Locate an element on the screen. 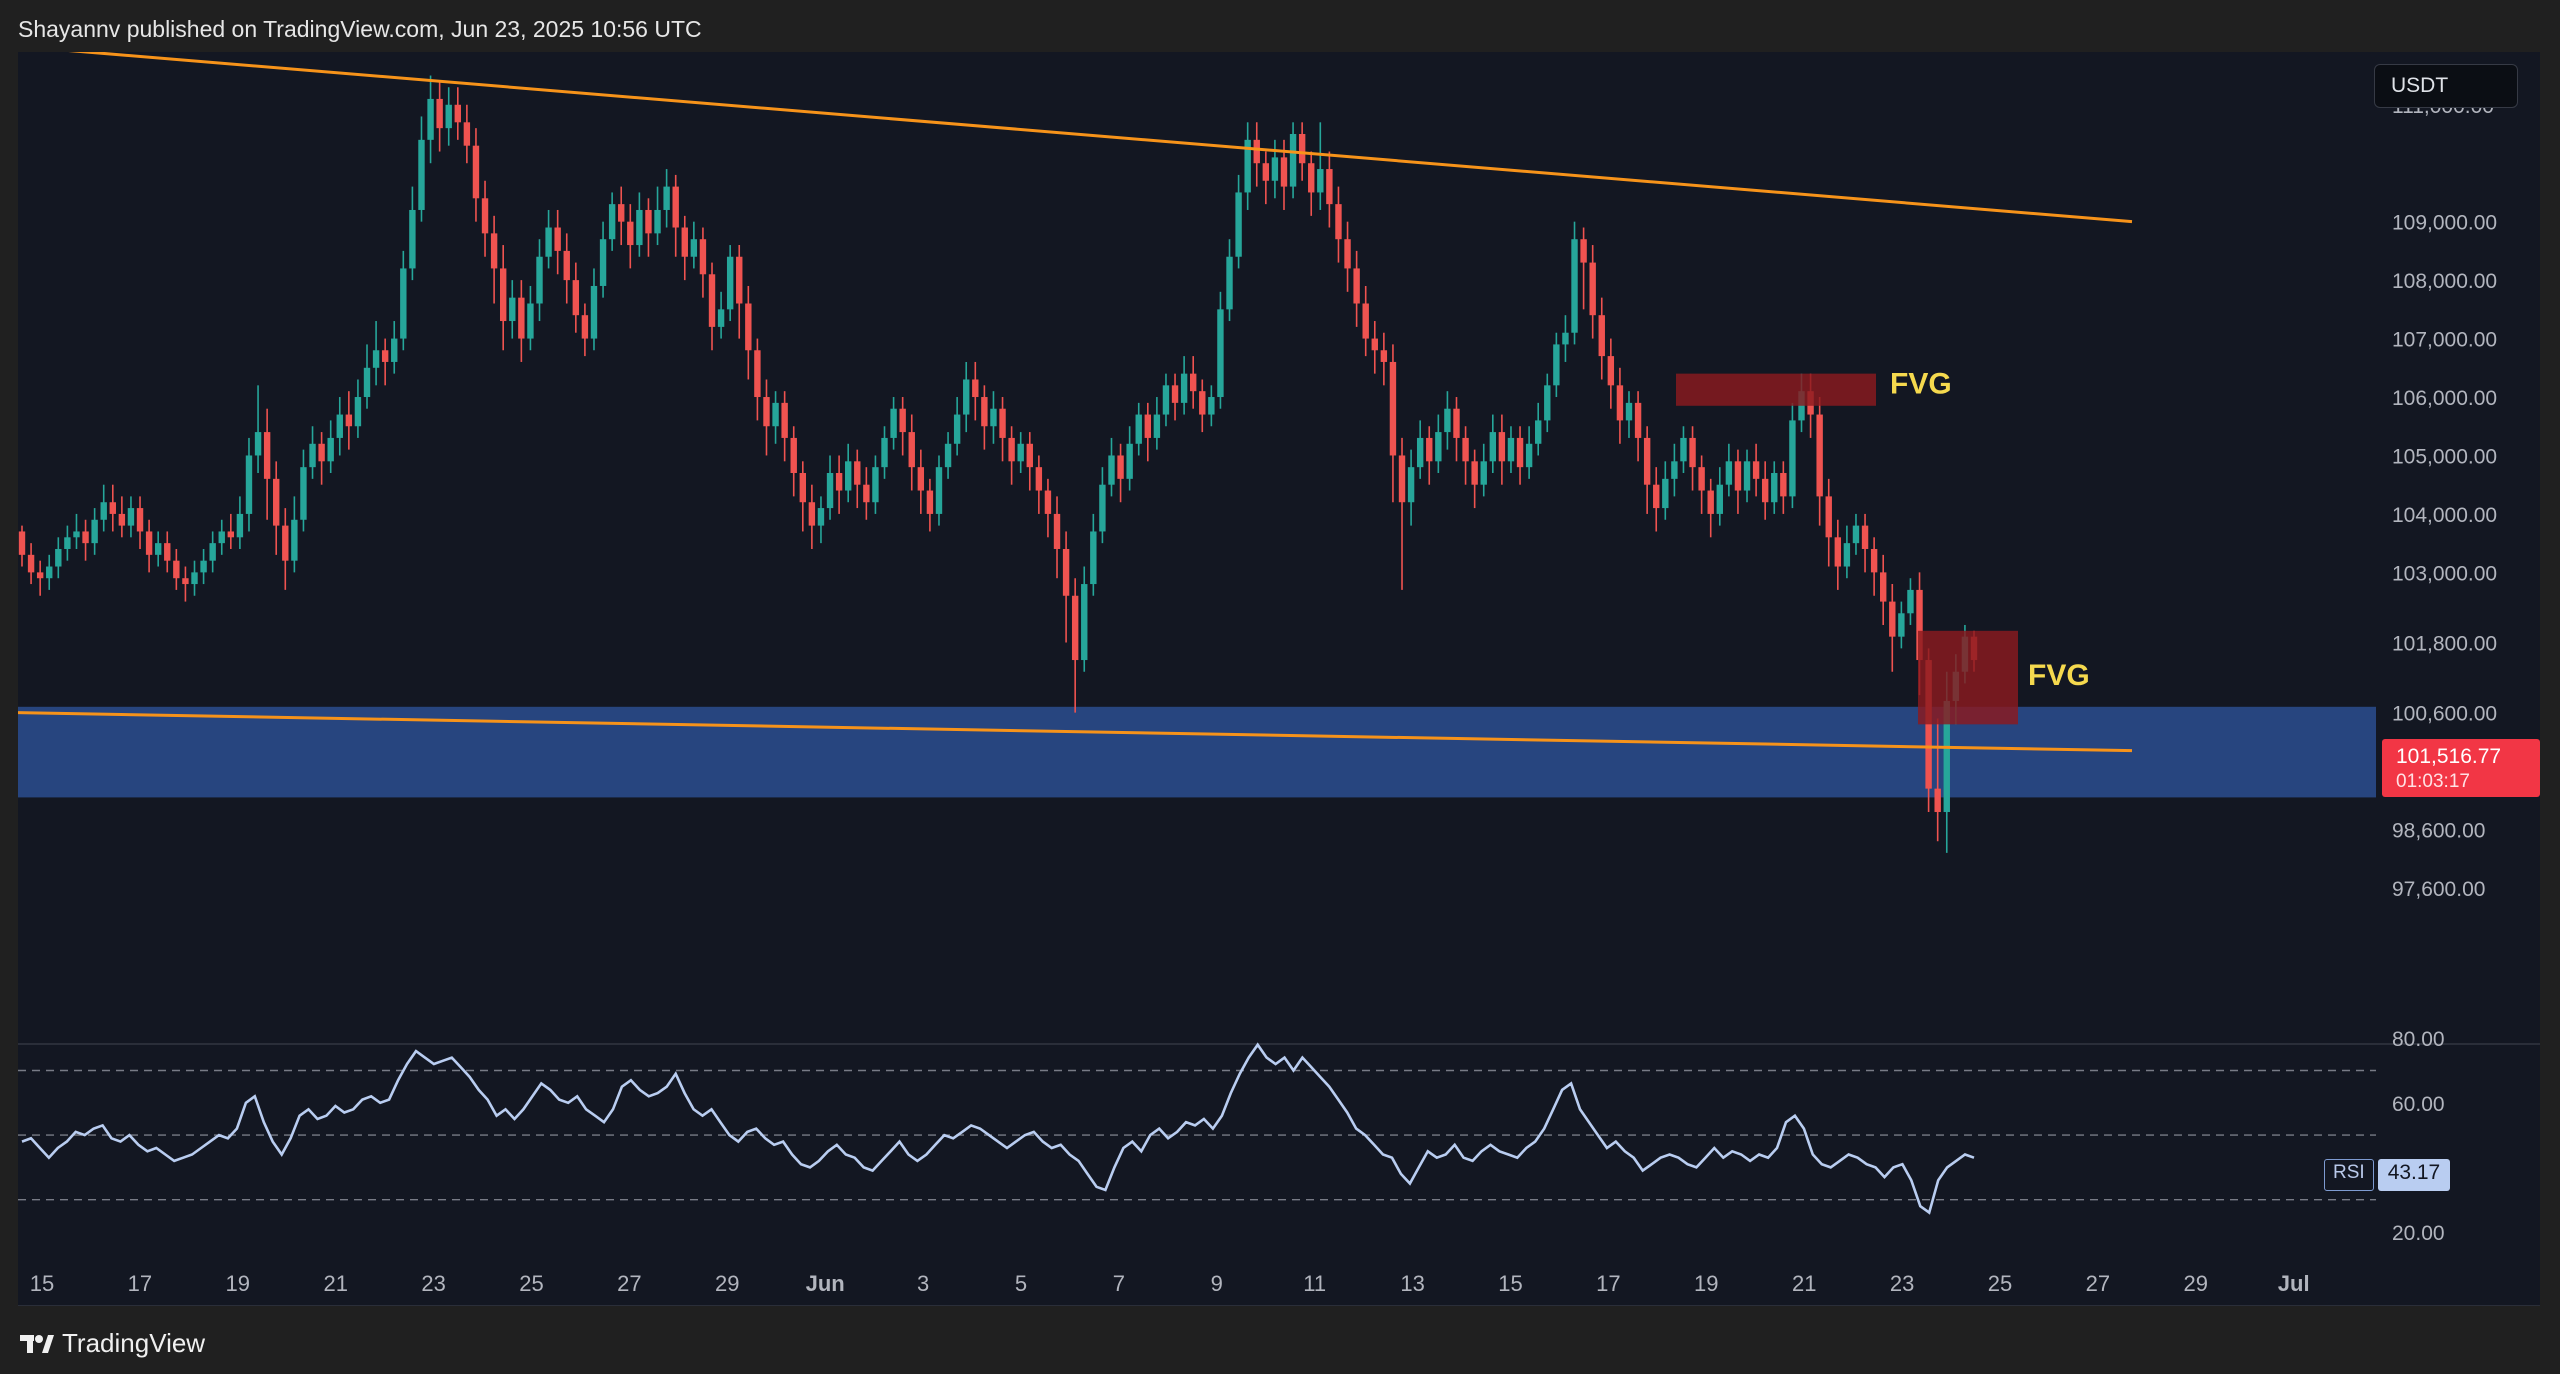 The height and width of the screenshot is (1374, 2560). time-tick-label: Jul is located at coordinates (2294, 1283).